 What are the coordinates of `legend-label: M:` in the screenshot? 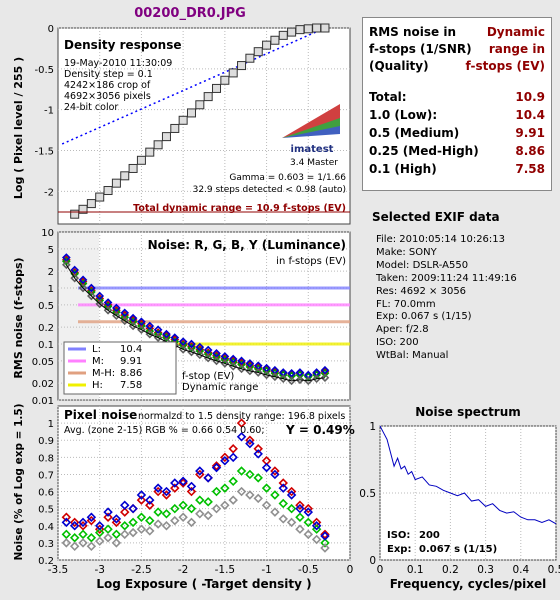 It's located at (98, 361).